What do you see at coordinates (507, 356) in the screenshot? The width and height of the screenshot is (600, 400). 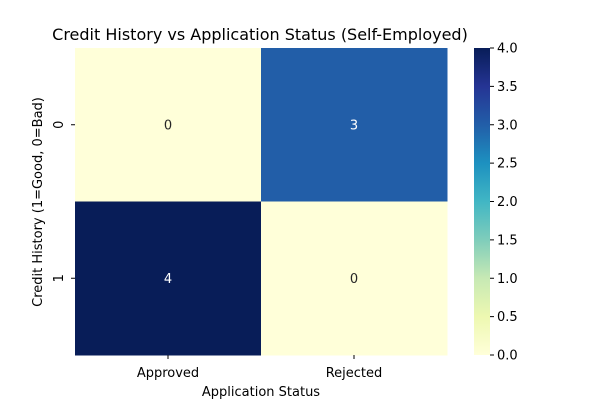 I see `colorbar-tick-label: 0.0` at bounding box center [507, 356].